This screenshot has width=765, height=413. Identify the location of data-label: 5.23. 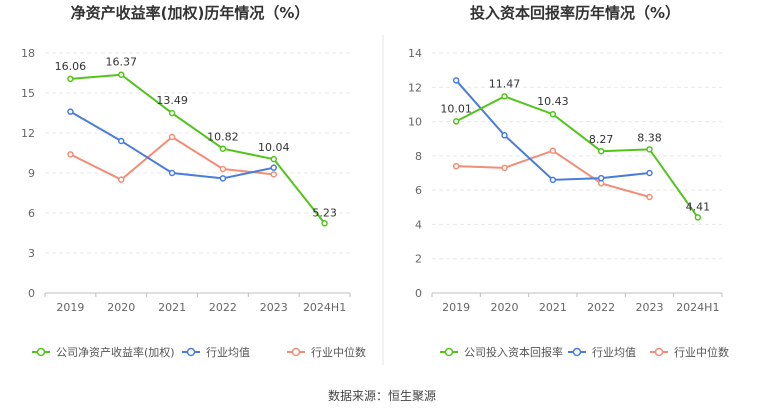
(324, 212).